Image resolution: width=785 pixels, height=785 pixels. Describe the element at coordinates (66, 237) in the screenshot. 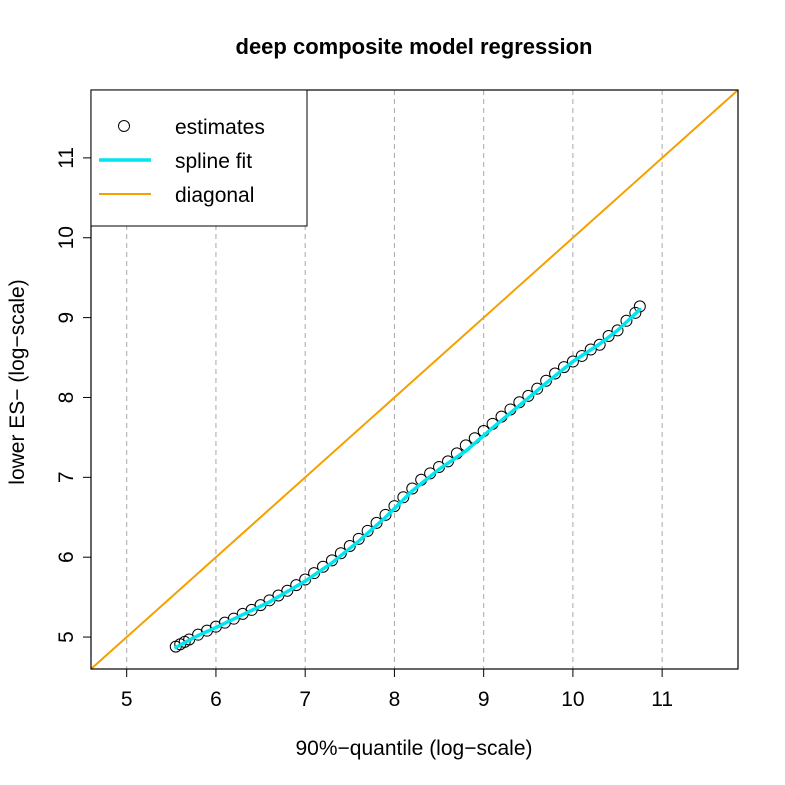

I see `y-tick-label: 10` at that location.